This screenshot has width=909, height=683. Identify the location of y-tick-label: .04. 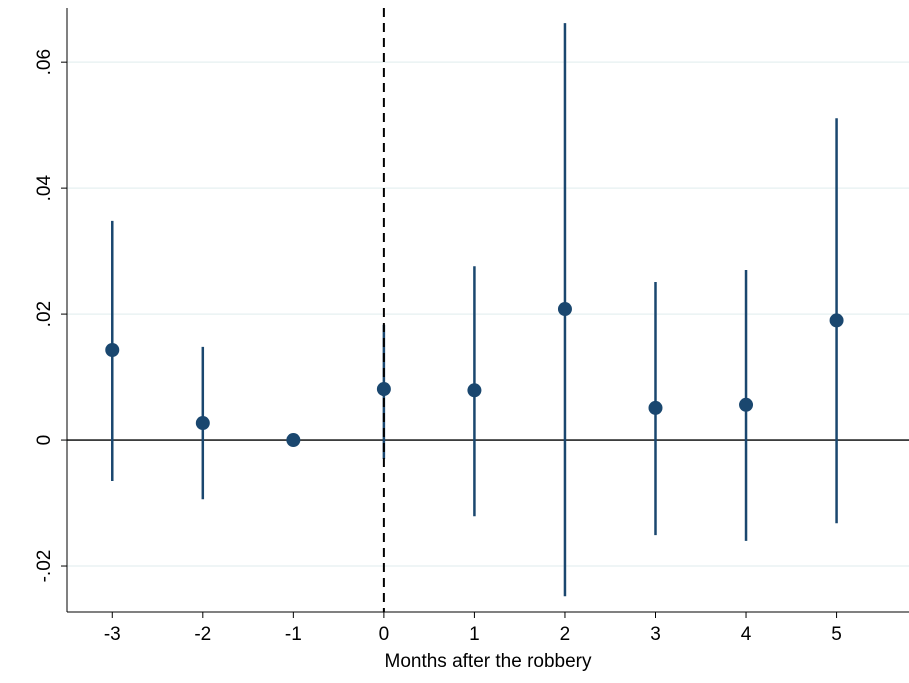
(44, 187).